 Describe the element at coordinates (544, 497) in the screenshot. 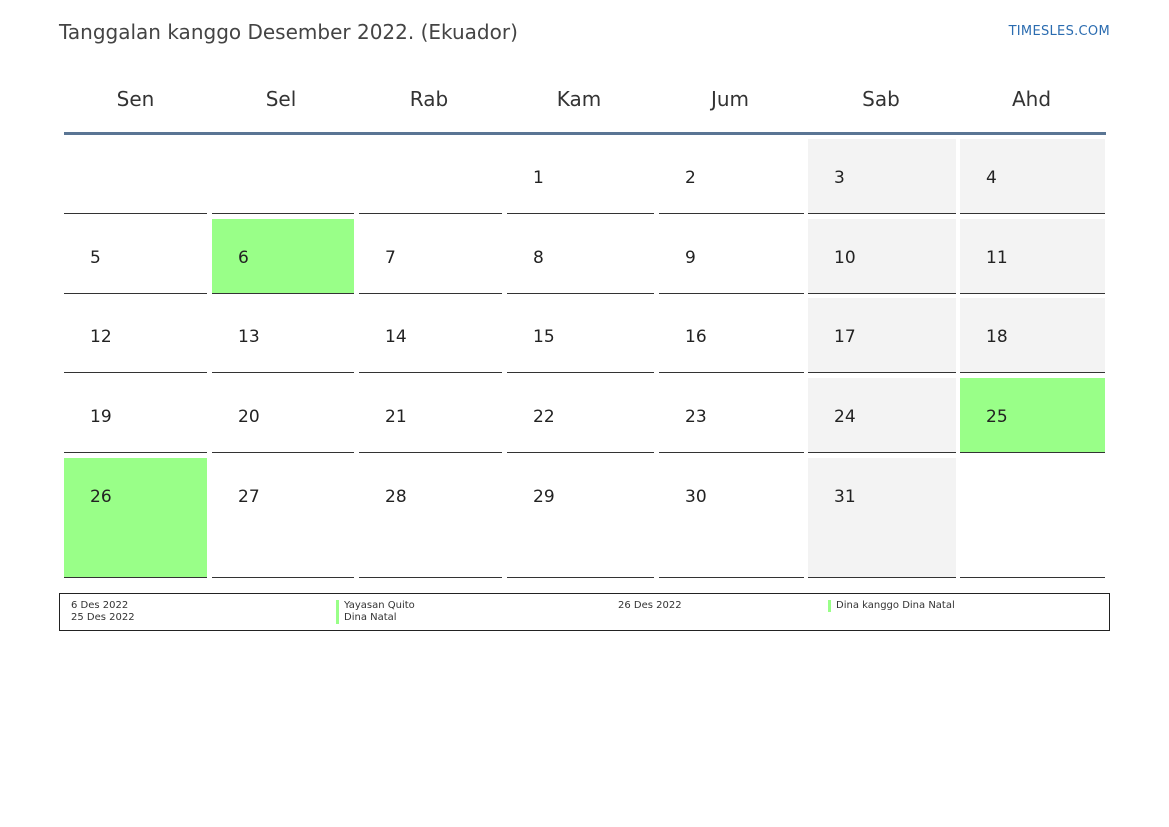

I see `day-number: 29` at that location.